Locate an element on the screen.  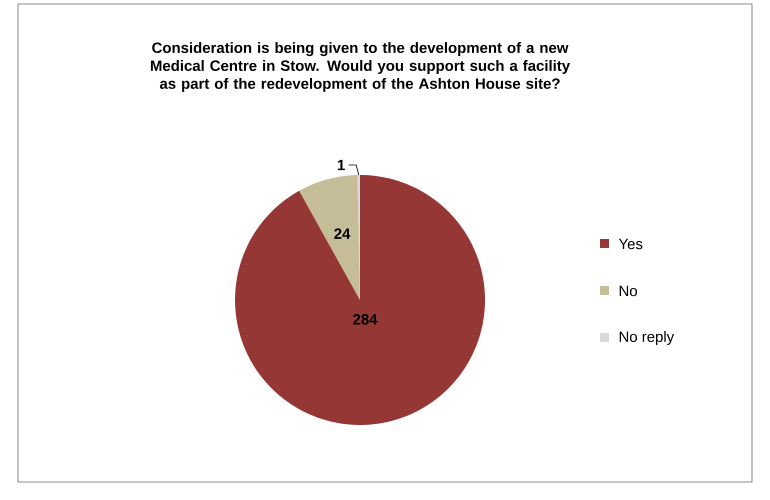
data-label: 24 is located at coordinates (342, 233).